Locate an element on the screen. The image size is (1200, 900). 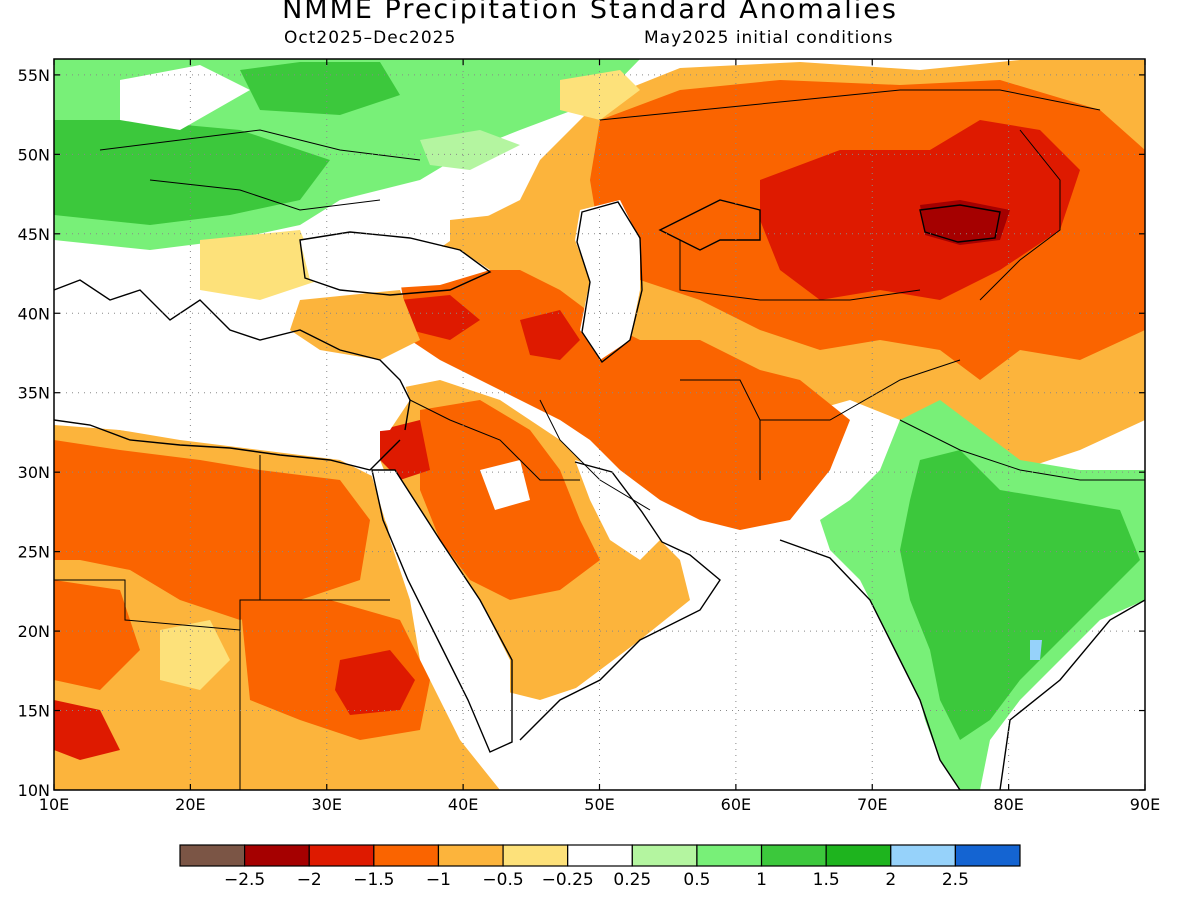
balkhash-coast is located at coordinates (960, 223).